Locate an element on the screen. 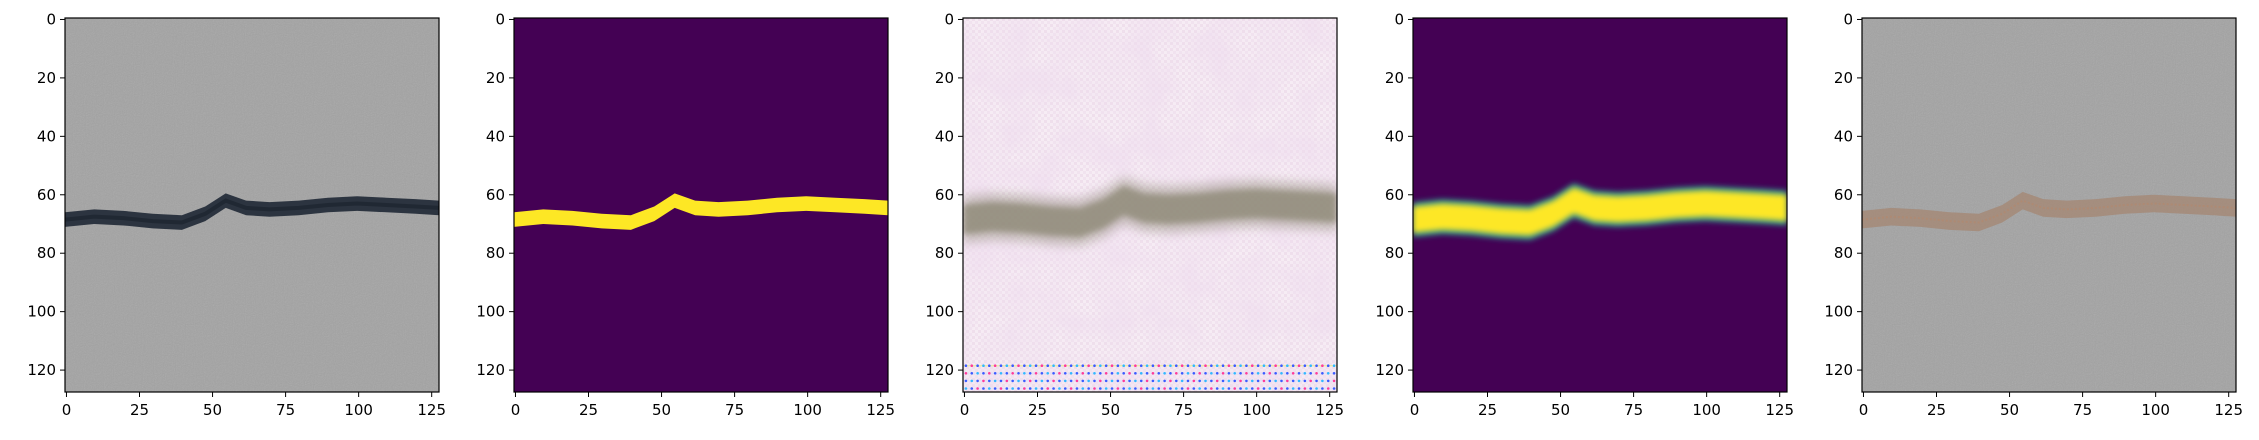 This screenshot has height=440, width=2259. predicted-mask-image is located at coordinates (1600, 205).